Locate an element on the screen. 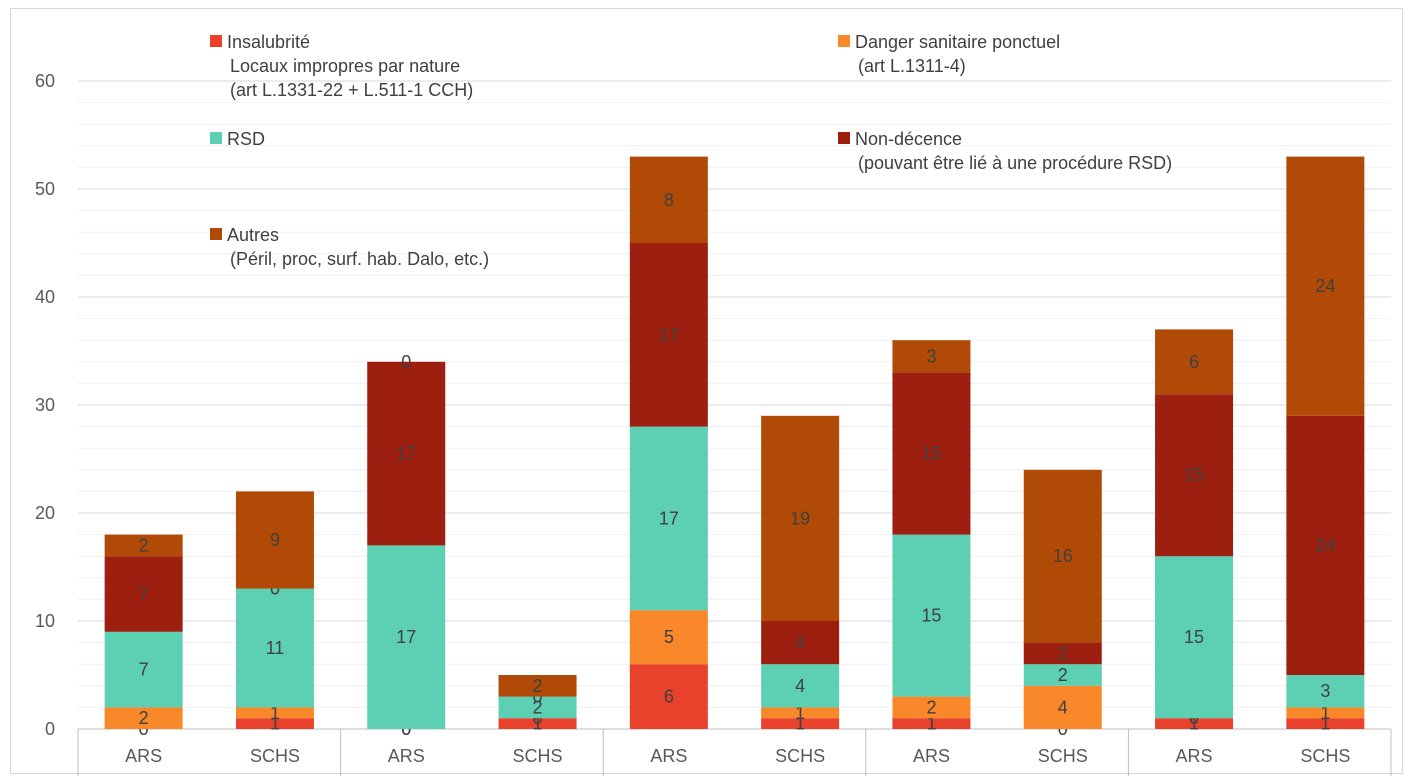 The height and width of the screenshot is (778, 1411). y-tick-label: 40 is located at coordinates (45, 297).